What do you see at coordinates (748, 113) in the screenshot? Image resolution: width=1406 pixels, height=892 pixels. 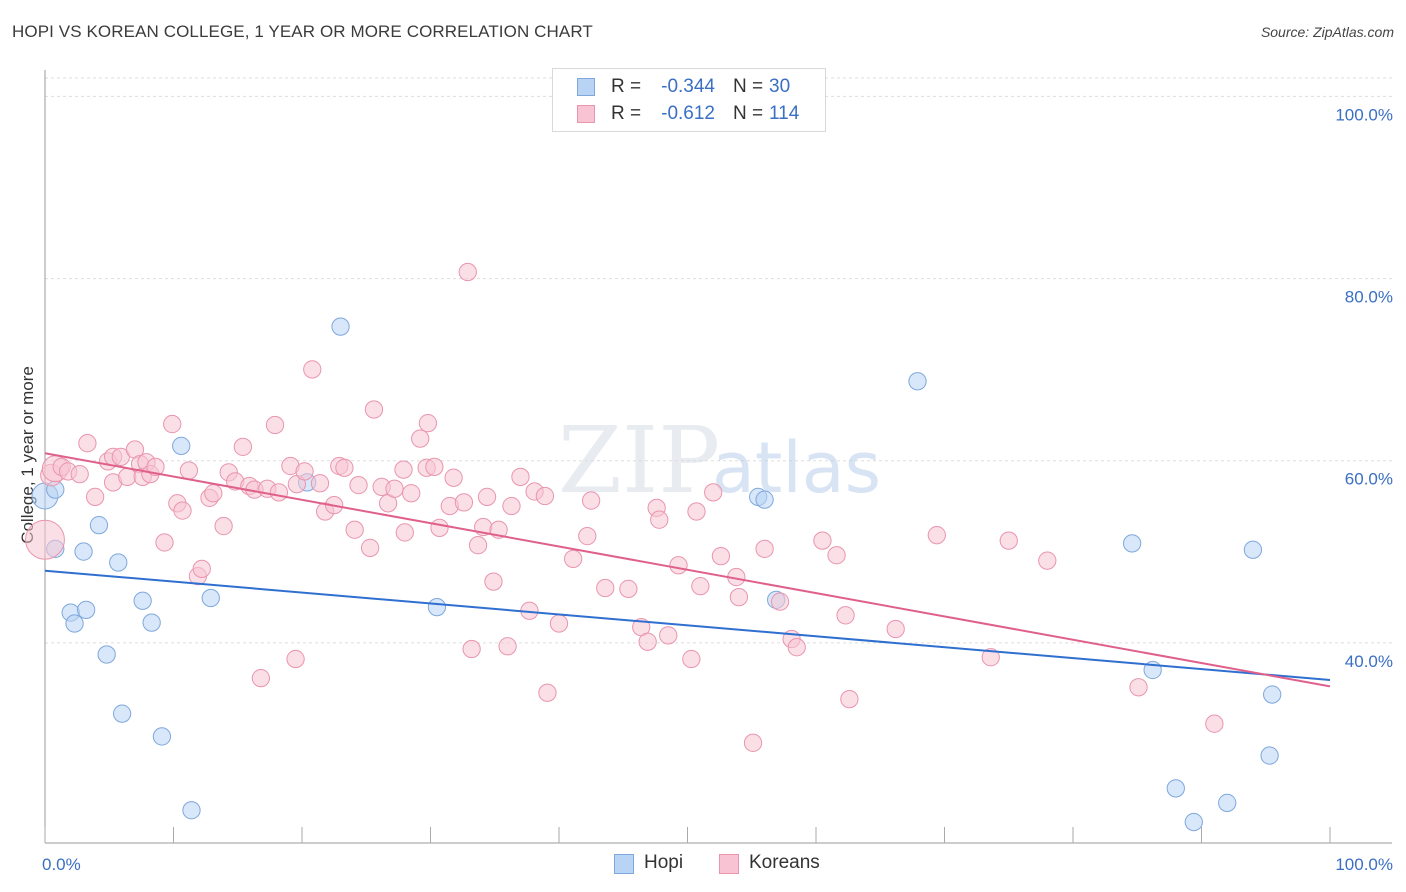 I see `koreans-n-label: N =` at bounding box center [748, 113].